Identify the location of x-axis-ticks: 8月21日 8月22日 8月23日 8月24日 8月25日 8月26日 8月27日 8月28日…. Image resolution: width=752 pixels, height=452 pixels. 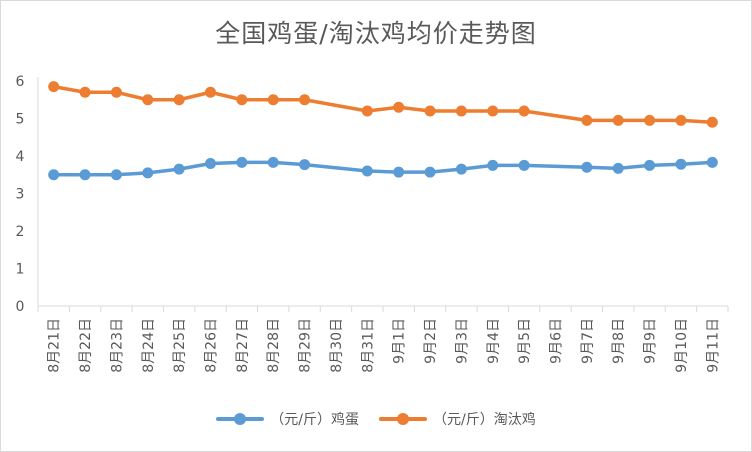
(384, 345).